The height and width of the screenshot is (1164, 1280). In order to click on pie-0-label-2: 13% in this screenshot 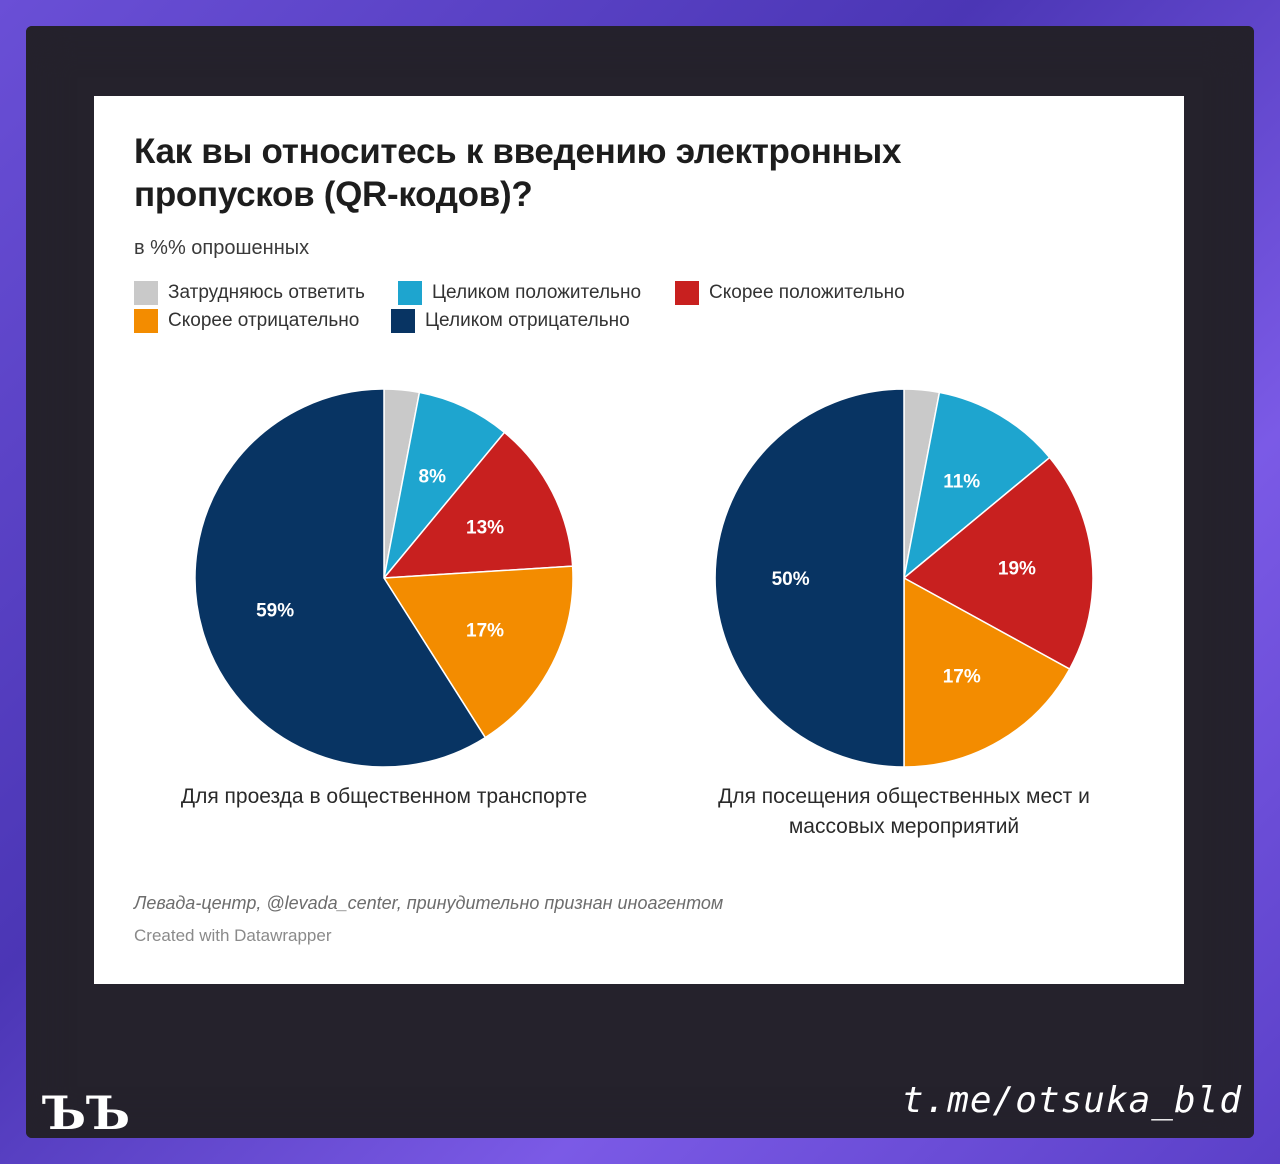, I will do `click(485, 528)`.